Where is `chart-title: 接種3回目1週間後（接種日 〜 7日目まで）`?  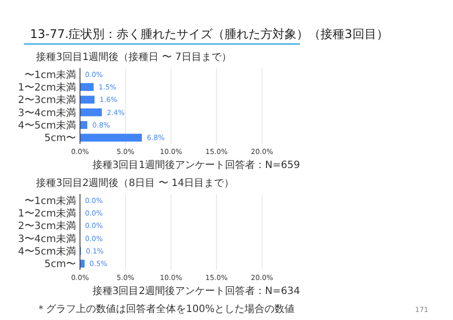 chart-title: 接種3回目1週間後（接種日 〜 7日目まで） is located at coordinates (134, 57).